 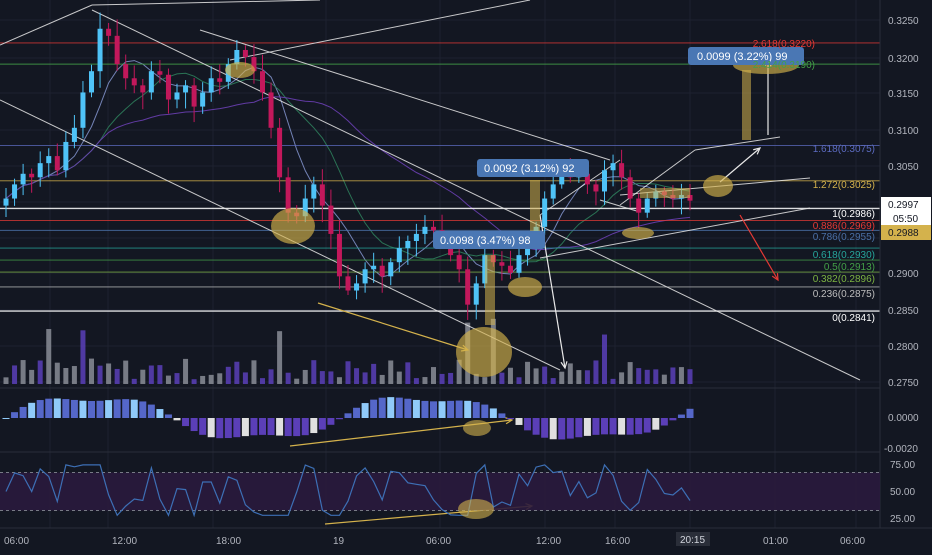 What do you see at coordinates (348, 490) in the screenshot?
I see `rsi-line` at bounding box center [348, 490].